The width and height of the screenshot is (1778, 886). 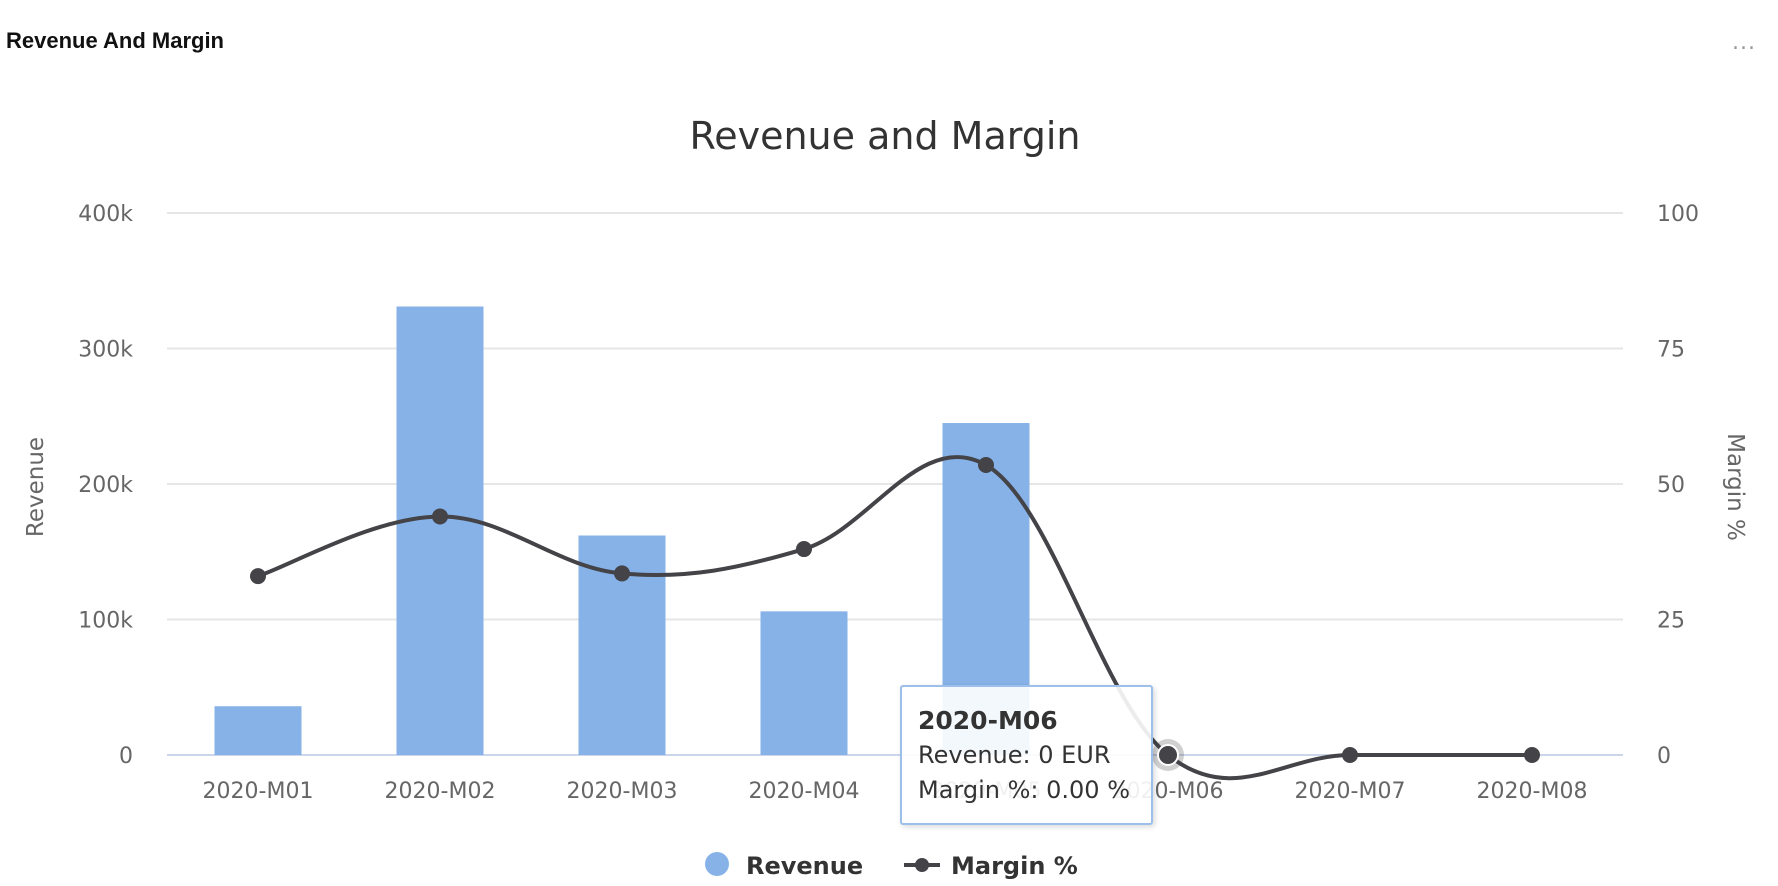 What do you see at coordinates (1014, 755) in the screenshot?
I see `tooltip-revenue: Revenue: 0 EUR` at bounding box center [1014, 755].